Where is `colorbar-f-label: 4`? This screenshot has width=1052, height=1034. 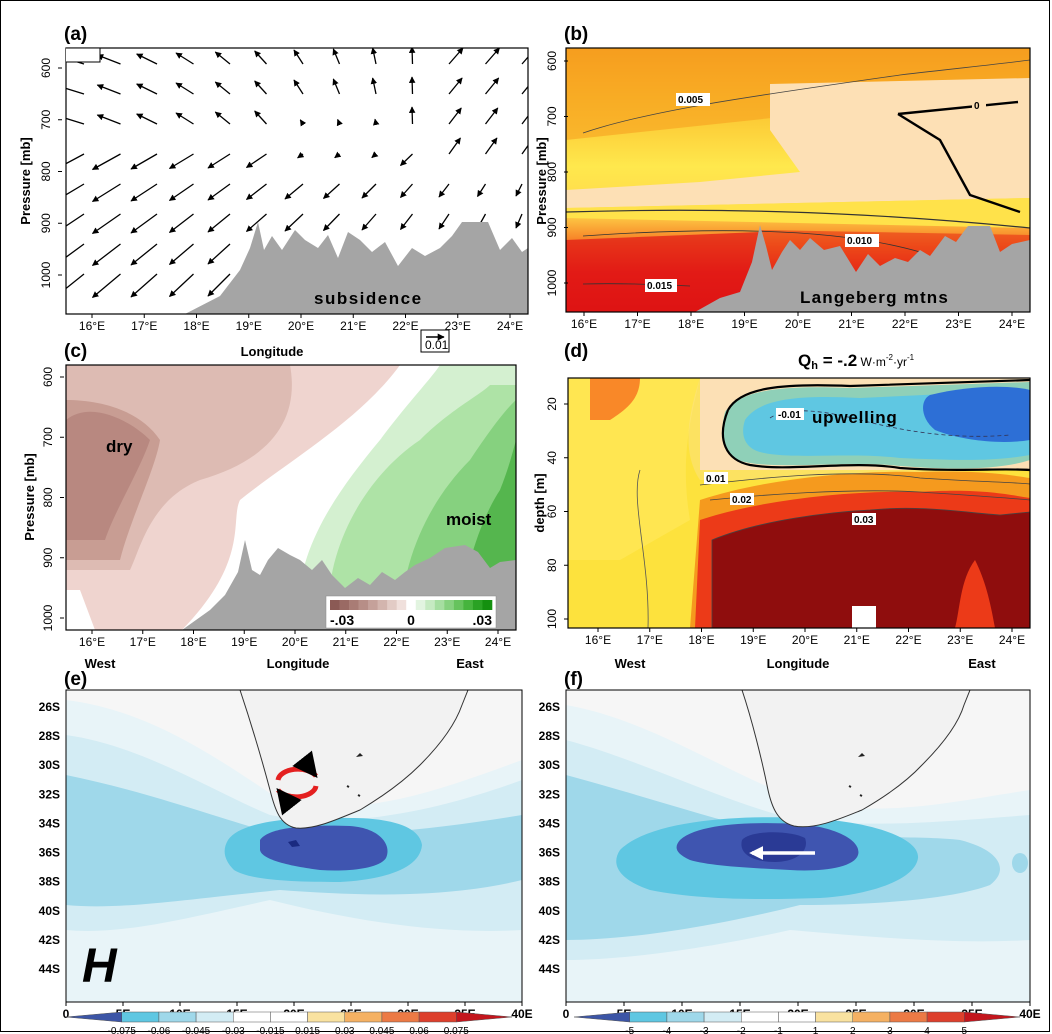
colorbar-f-label: 4 is located at coordinates (927, 1030).